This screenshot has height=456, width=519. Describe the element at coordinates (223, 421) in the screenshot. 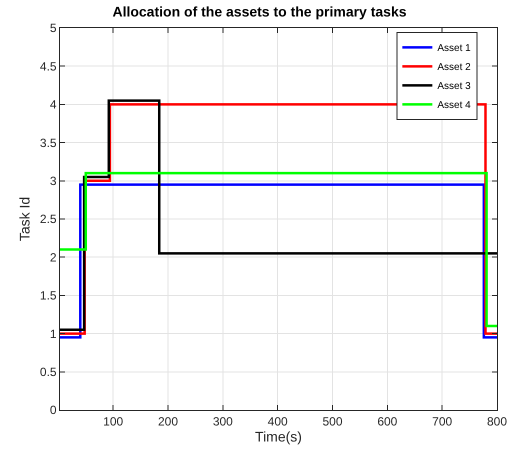

I see `x-tick-label: 300` at that location.